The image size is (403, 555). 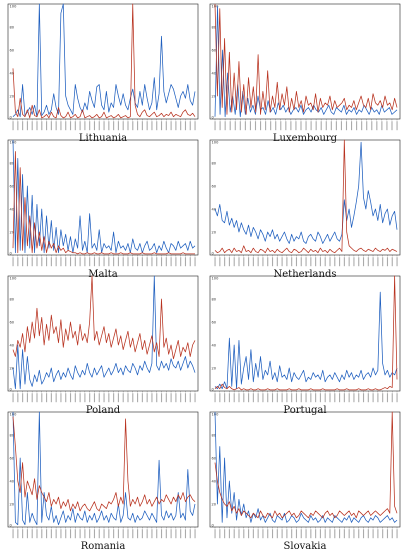 What do you see at coordinates (305, 274) in the screenshot?
I see `panel-title: Netherlands` at bounding box center [305, 274].